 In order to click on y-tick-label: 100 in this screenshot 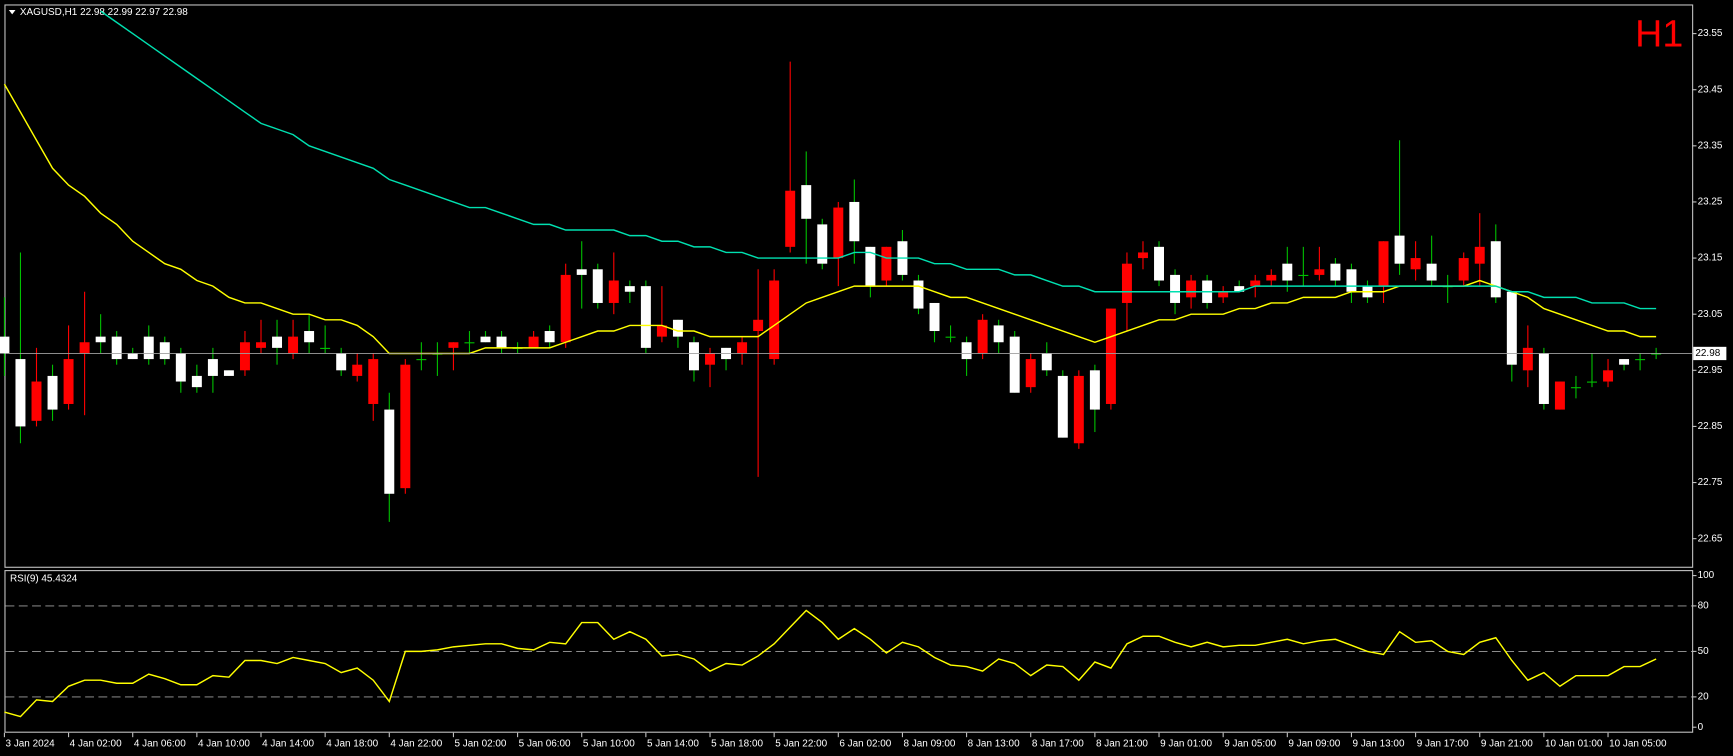, I will do `click(1706, 575)`.